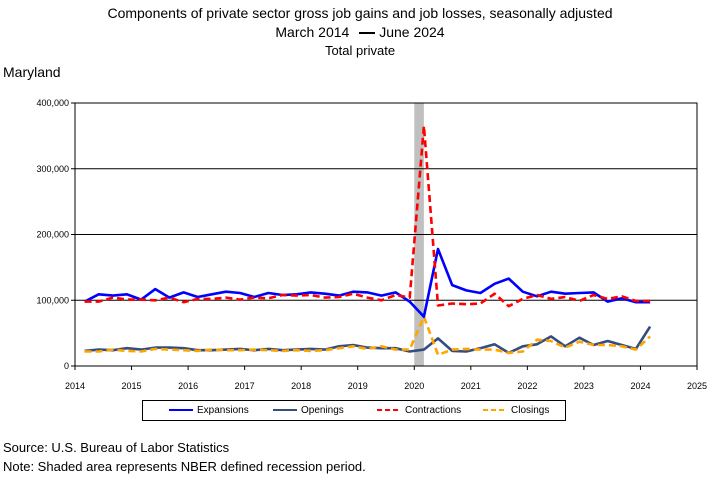 The height and width of the screenshot is (480, 720). I want to click on legend-item-contractions: Contractions, so click(419, 410).